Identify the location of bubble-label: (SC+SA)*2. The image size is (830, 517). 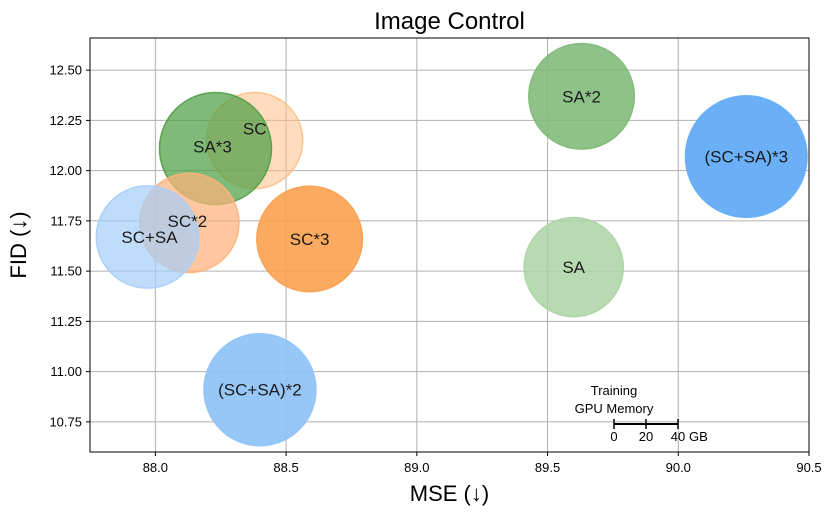
(260, 390).